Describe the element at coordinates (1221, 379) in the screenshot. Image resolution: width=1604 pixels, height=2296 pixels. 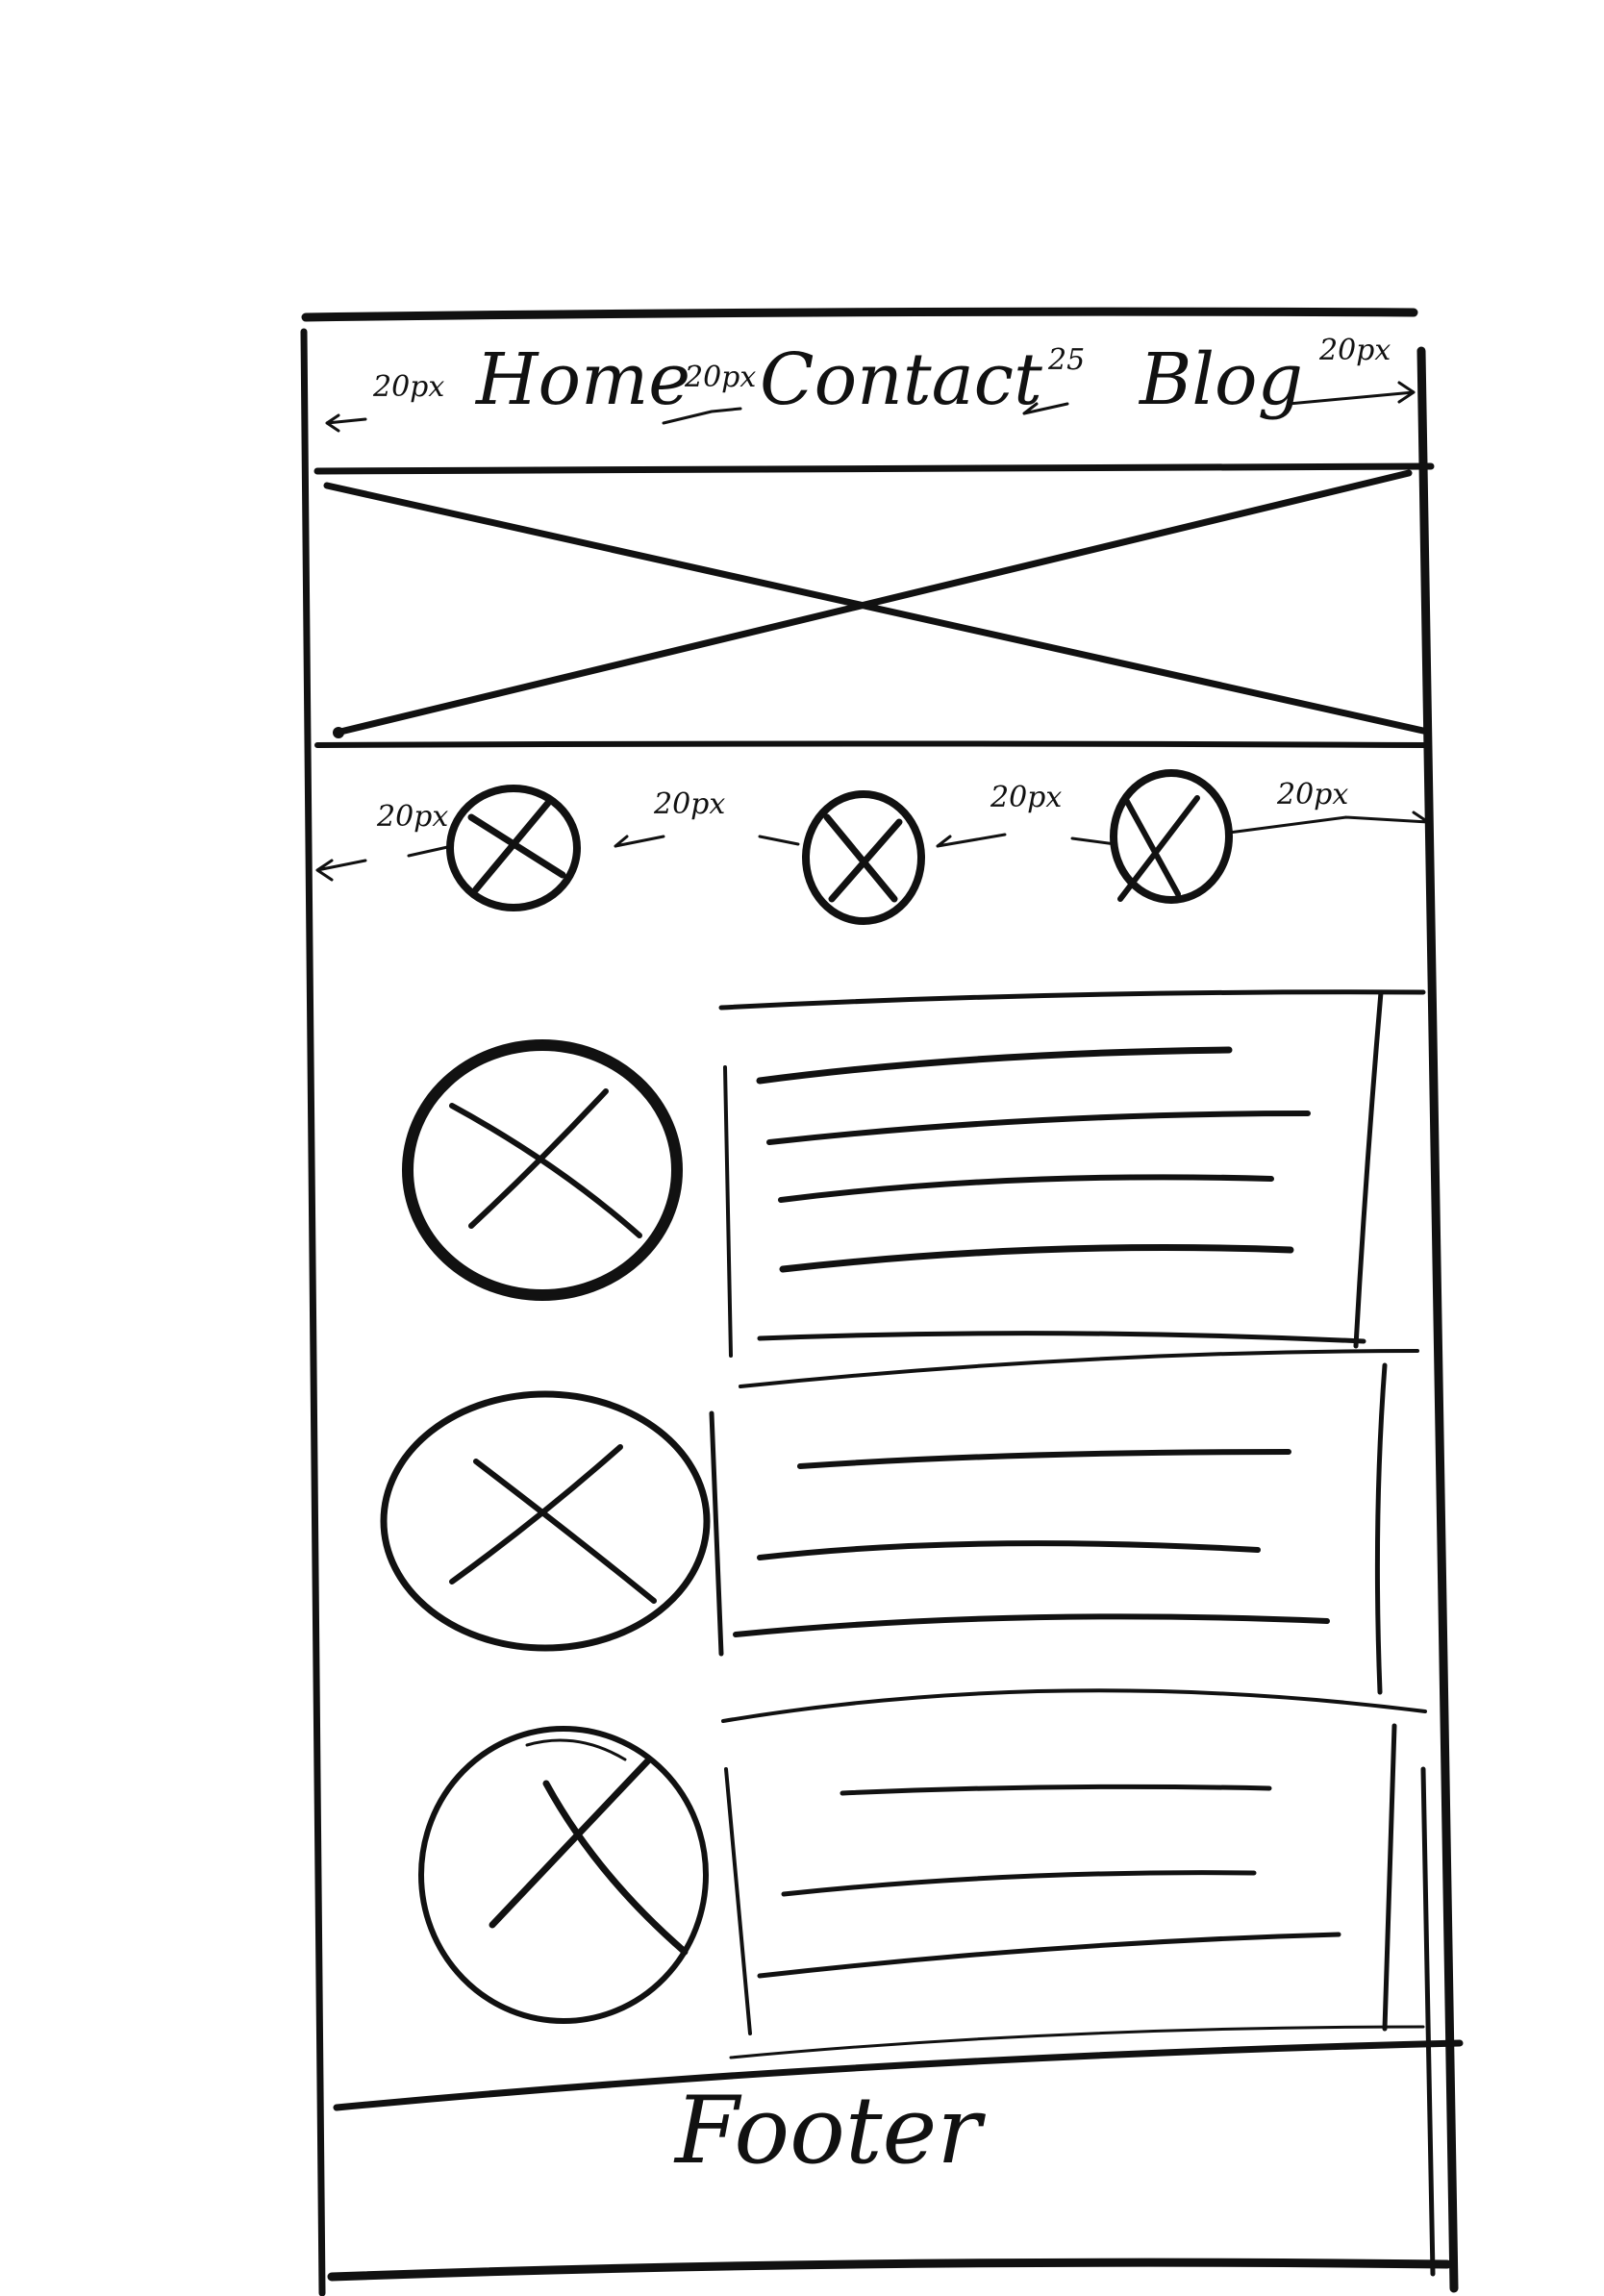
I see `nav-item-blog: Blog` at that location.